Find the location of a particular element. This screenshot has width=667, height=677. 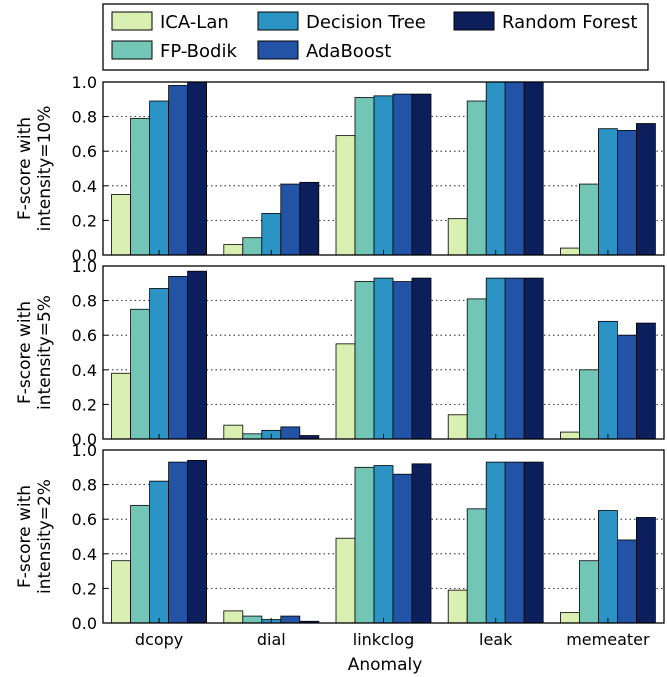

legend-label-ica-lan: ICA-Lan is located at coordinates (194, 22).